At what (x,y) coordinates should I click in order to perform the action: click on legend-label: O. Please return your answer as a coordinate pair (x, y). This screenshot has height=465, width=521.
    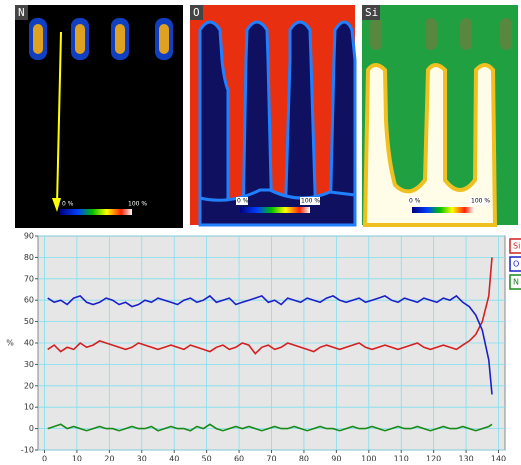
    Looking at the image, I should click on (516, 264).